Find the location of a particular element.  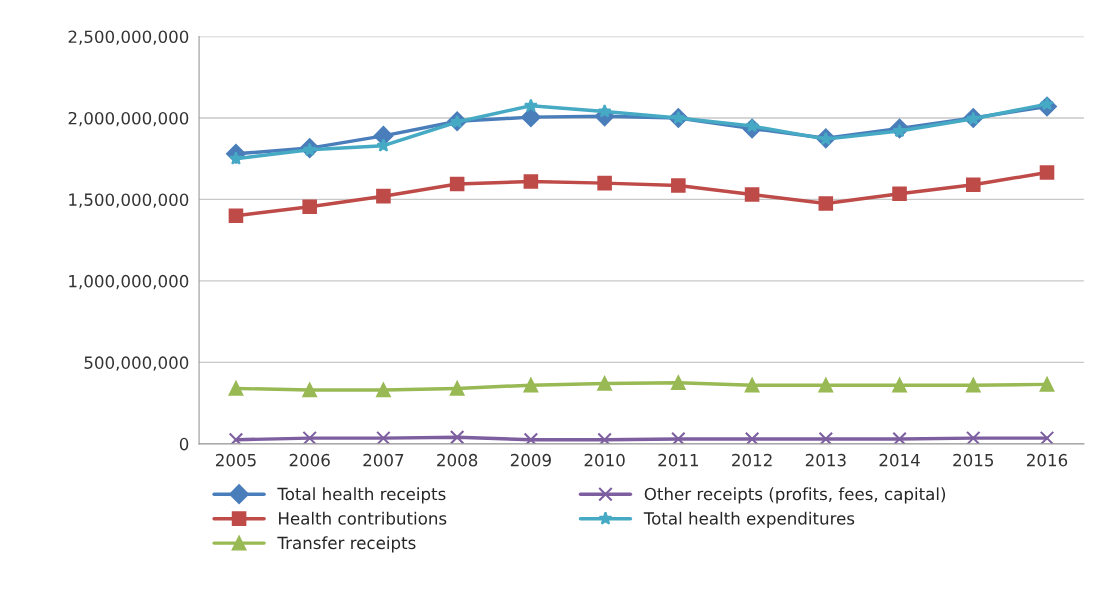

y-tick-label: 2,000,000,000 is located at coordinates (128, 119).